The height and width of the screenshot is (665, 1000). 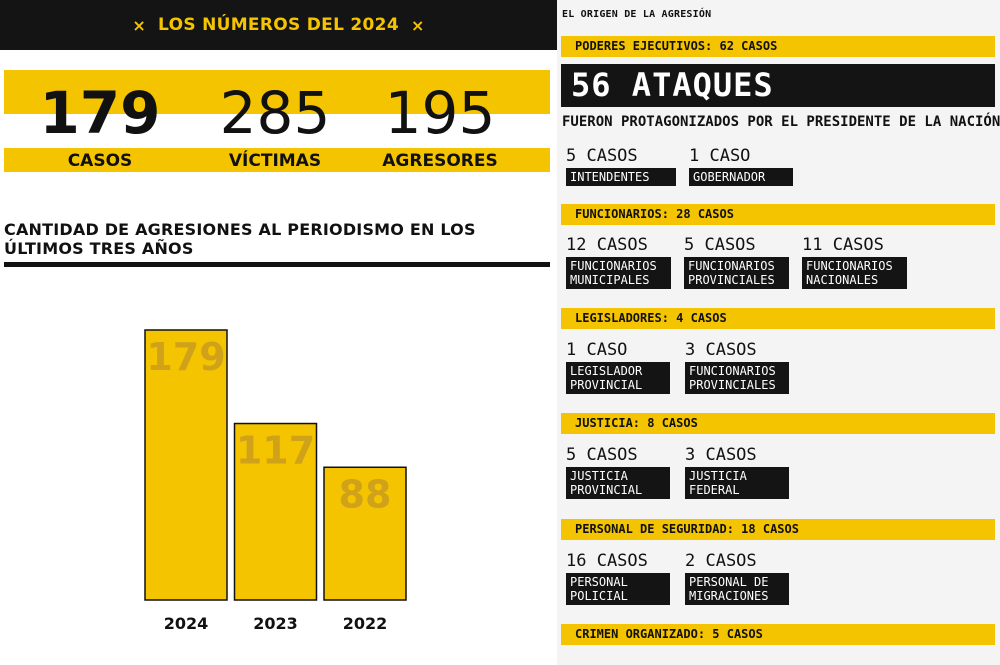 I want to click on president-attacks-headline: 56 ATAQUES, so click(x=778, y=85).